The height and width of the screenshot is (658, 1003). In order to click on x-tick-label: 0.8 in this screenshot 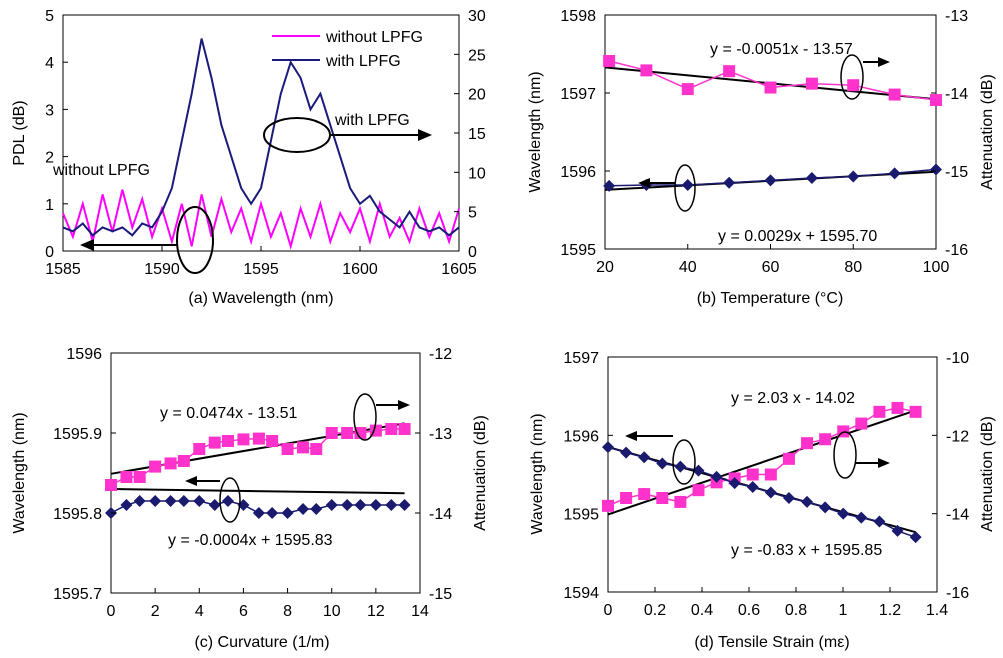, I will do `click(796, 610)`.